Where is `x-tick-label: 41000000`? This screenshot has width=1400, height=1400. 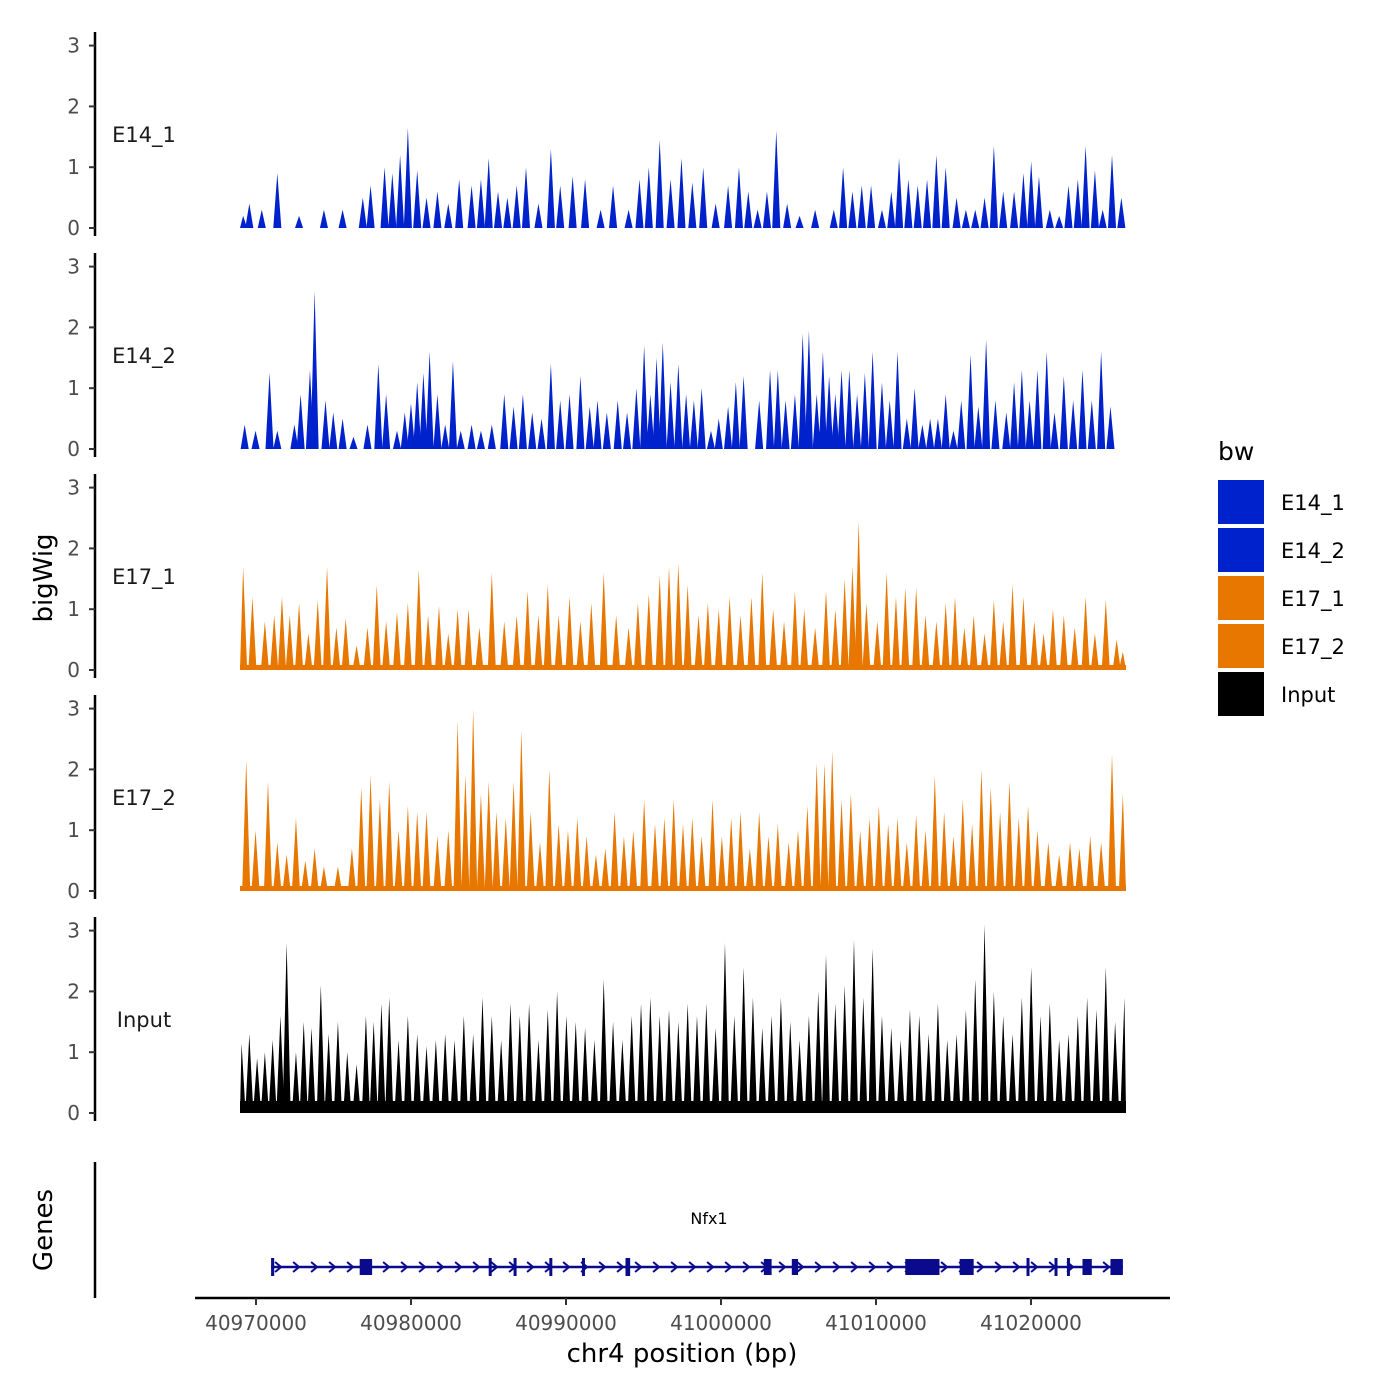 x-tick-label: 41000000 is located at coordinates (721, 1323).